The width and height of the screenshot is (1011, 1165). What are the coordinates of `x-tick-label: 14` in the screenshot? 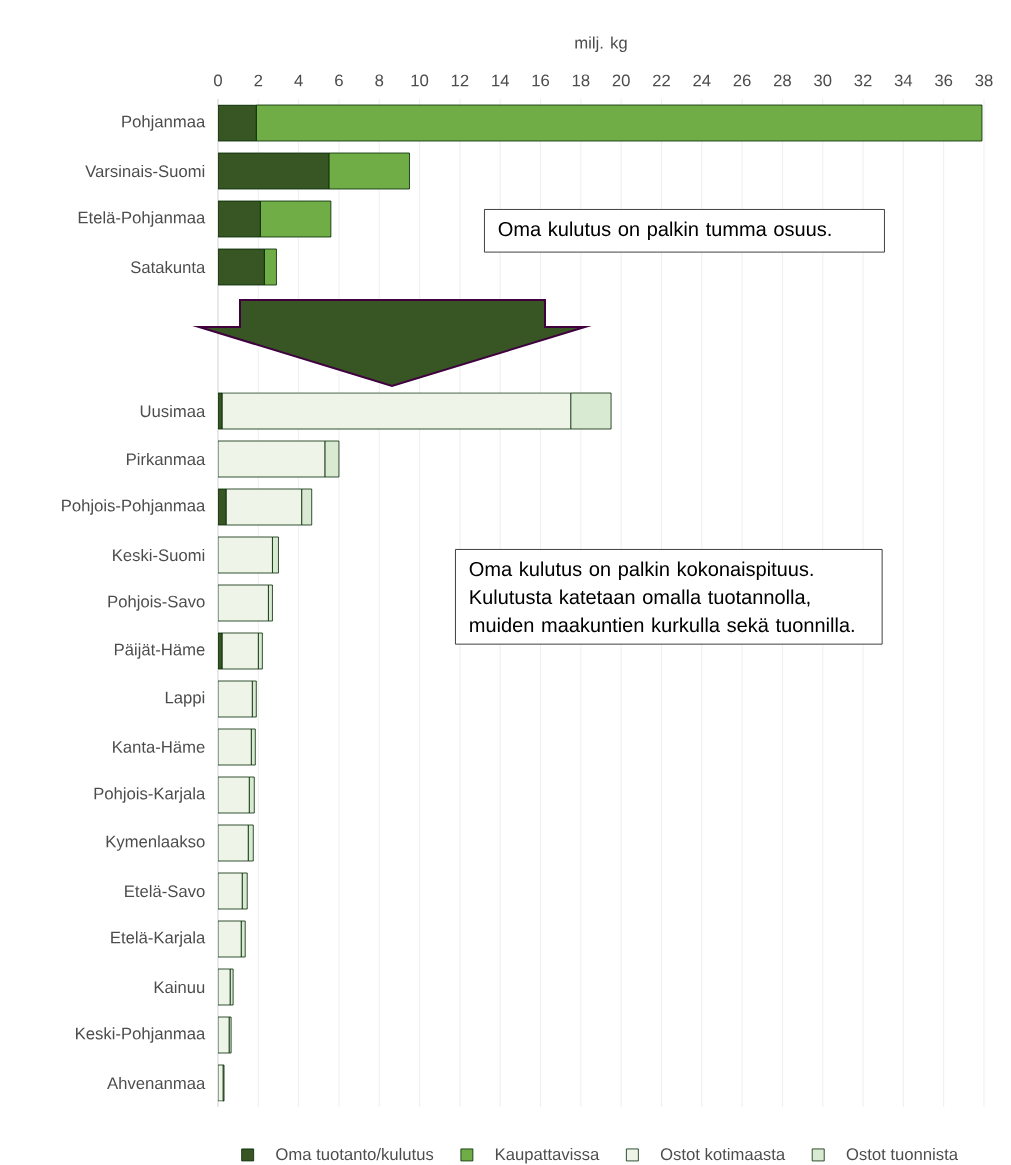 It's located at (500, 80).